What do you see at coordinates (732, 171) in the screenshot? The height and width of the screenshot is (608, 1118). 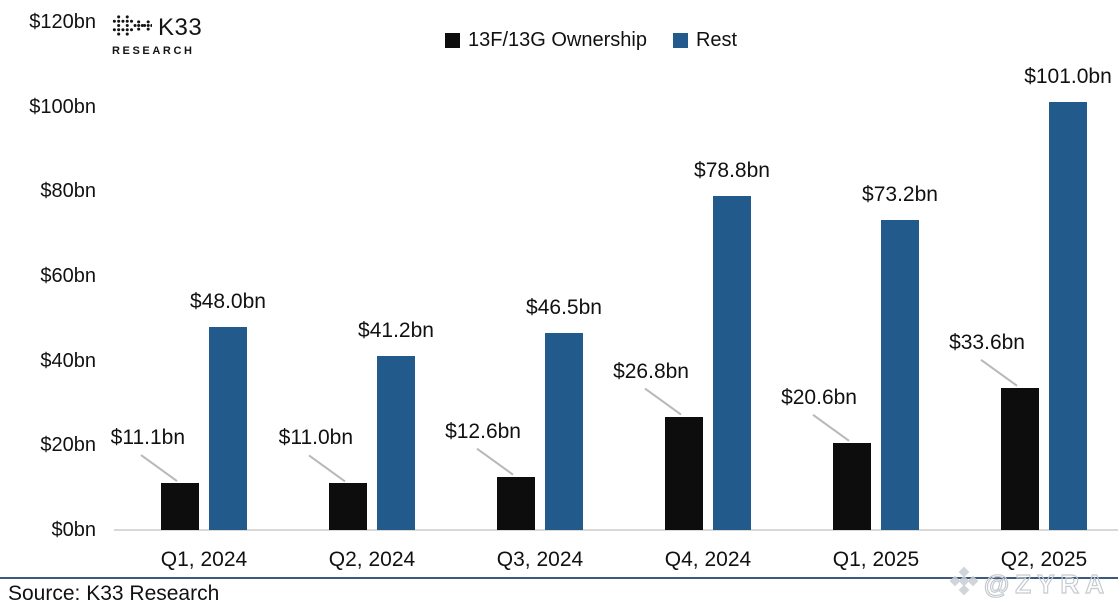 I see `data-label-rest-q4-2024: $78.8bn` at bounding box center [732, 171].